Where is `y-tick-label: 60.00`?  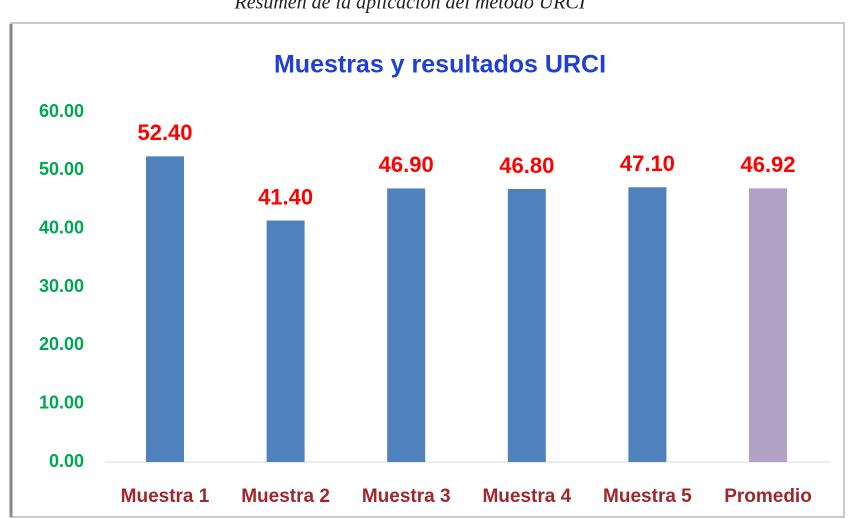
y-tick-label: 60.00 is located at coordinates (61, 111).